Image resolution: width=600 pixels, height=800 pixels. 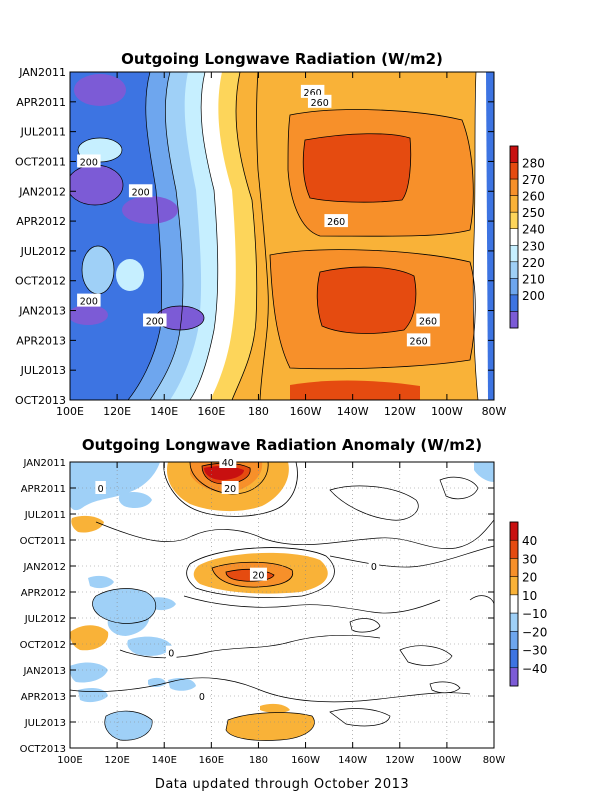 I want to click on colorbar-tick-label: 220, so click(x=533, y=263).